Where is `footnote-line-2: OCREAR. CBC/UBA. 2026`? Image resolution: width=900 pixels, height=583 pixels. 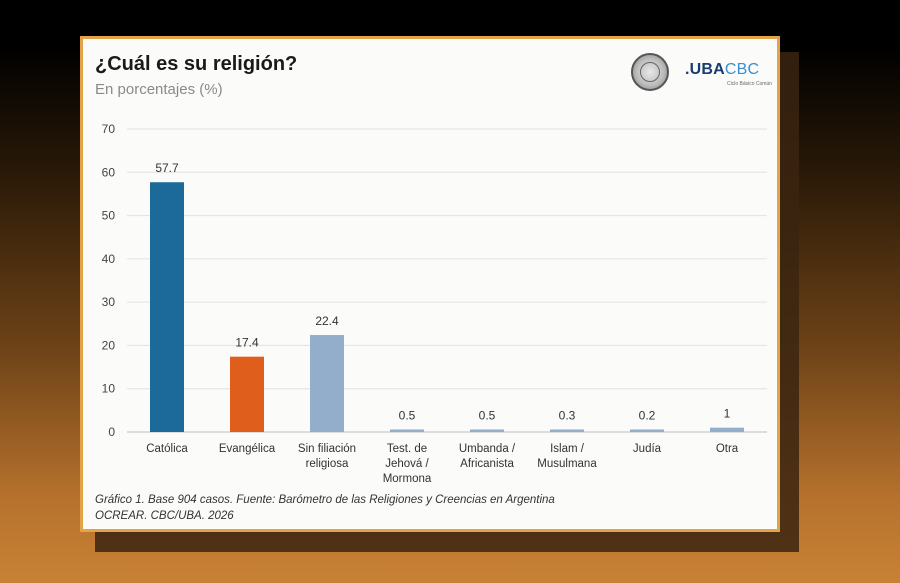 footnote-line-2: OCREAR. CBC/UBA. 2026 is located at coordinates (164, 516).